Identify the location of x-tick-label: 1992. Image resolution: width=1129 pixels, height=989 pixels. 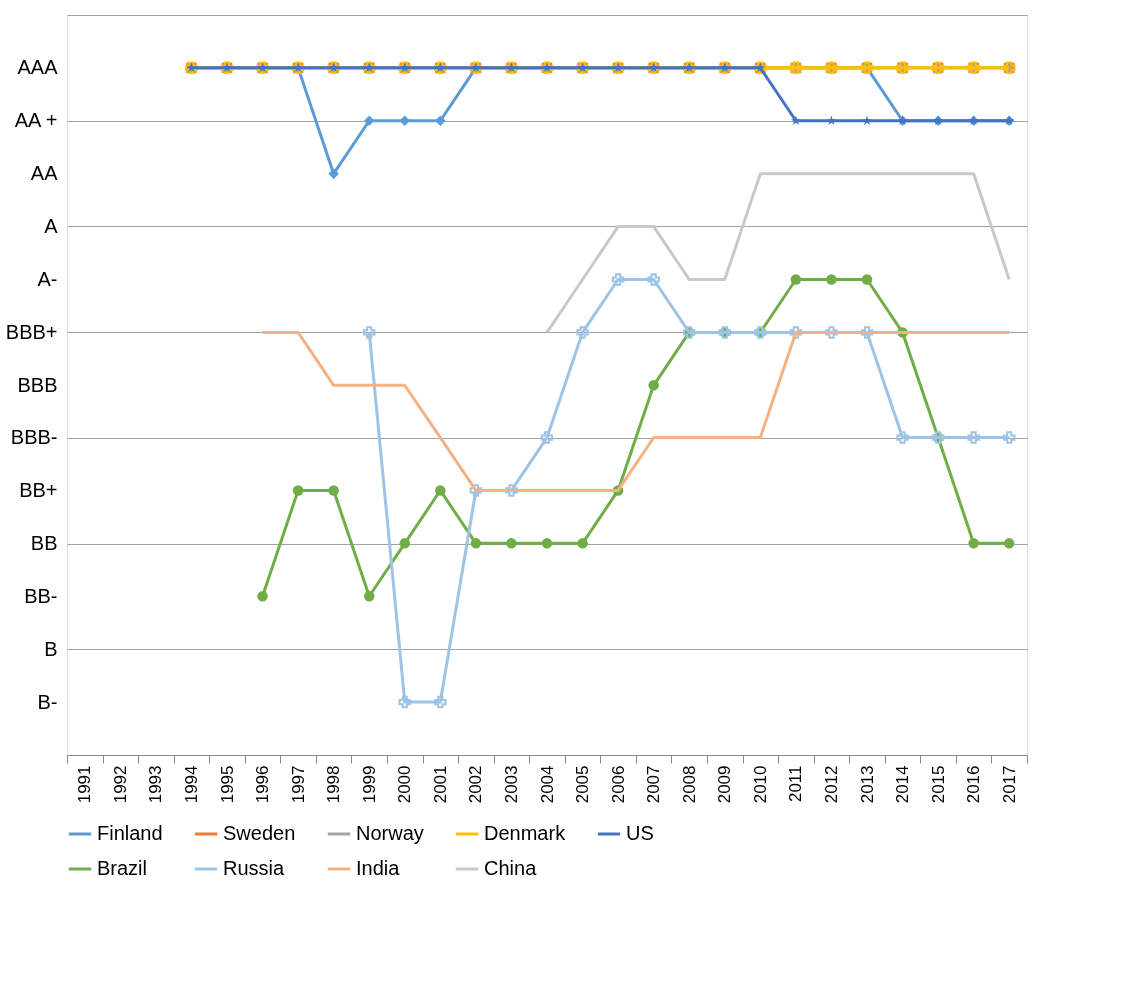
(120, 784).